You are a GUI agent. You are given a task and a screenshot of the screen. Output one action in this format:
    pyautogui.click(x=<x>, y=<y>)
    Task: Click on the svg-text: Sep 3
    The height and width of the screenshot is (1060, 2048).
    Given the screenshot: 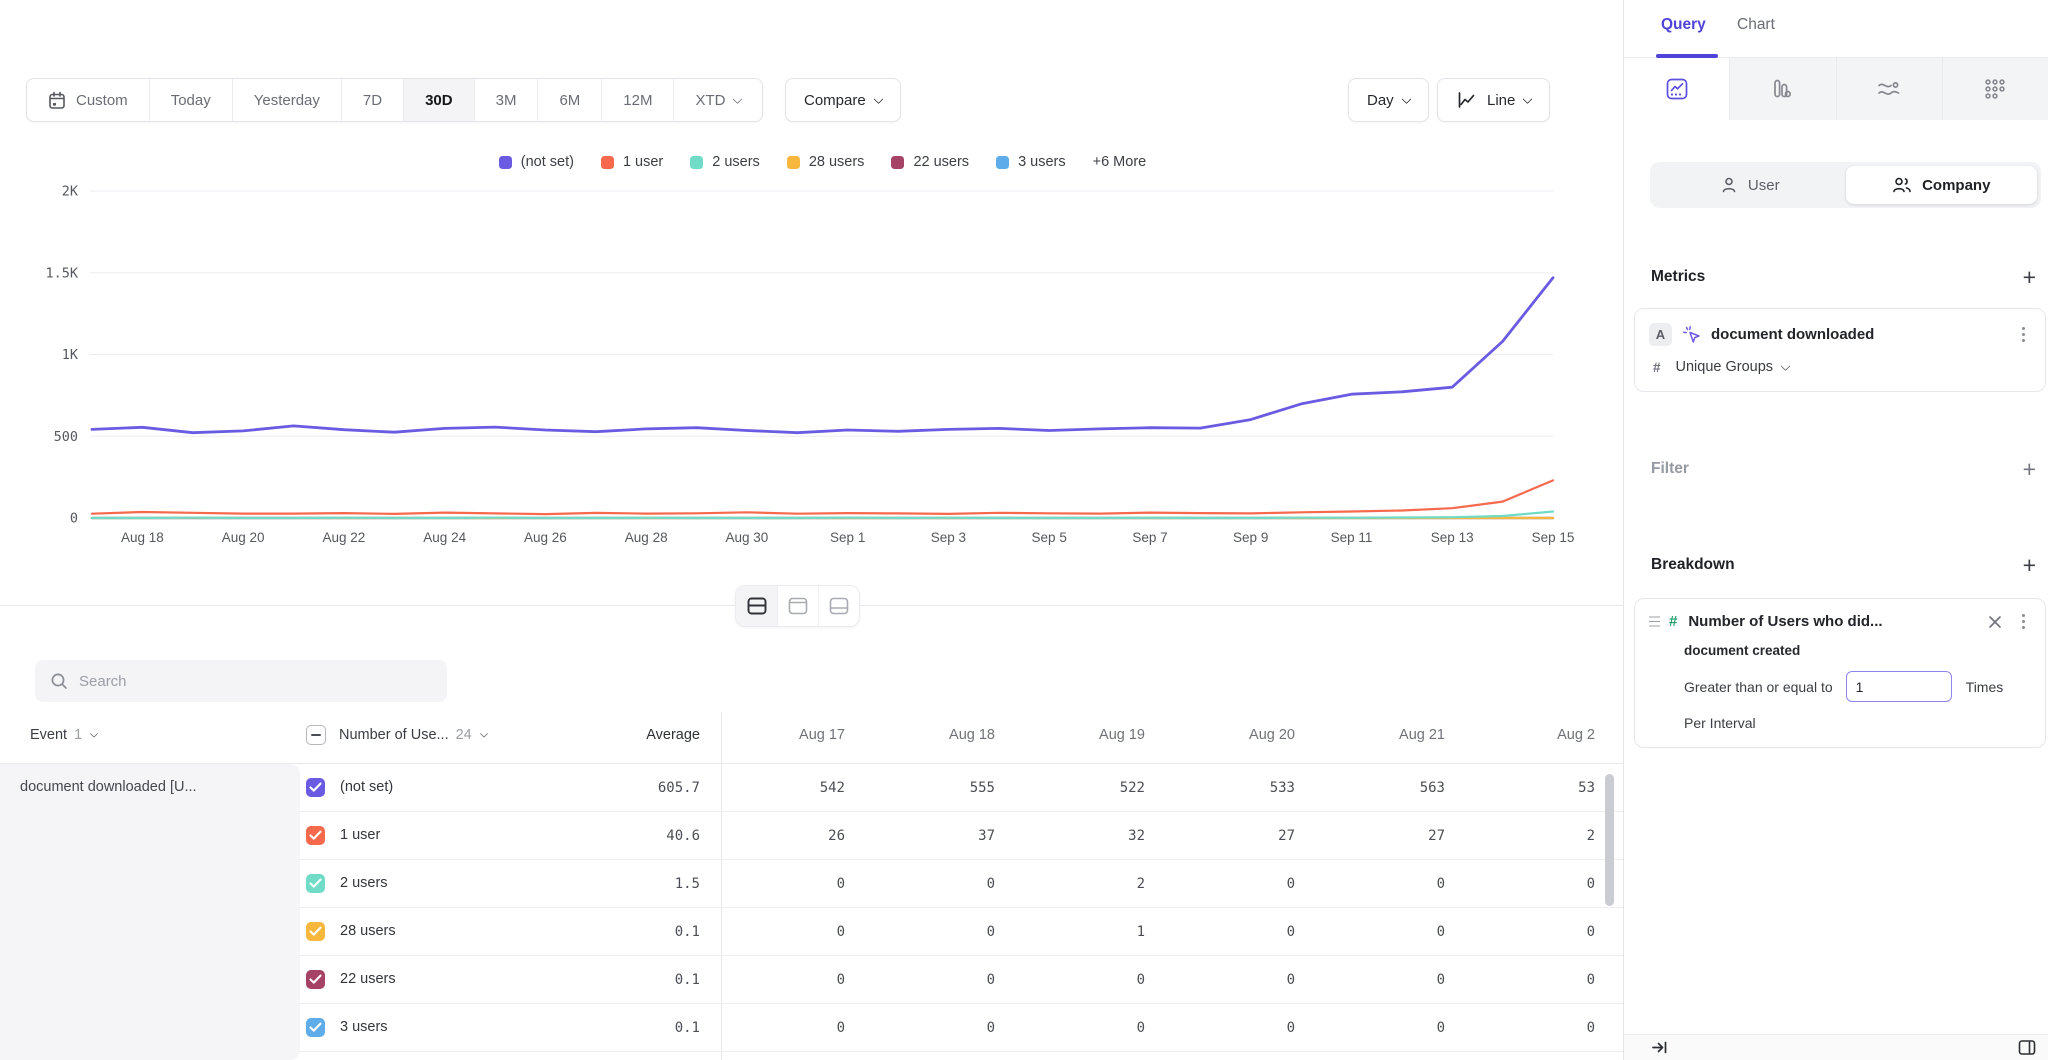 What is the action you would take?
    pyautogui.click(x=948, y=537)
    